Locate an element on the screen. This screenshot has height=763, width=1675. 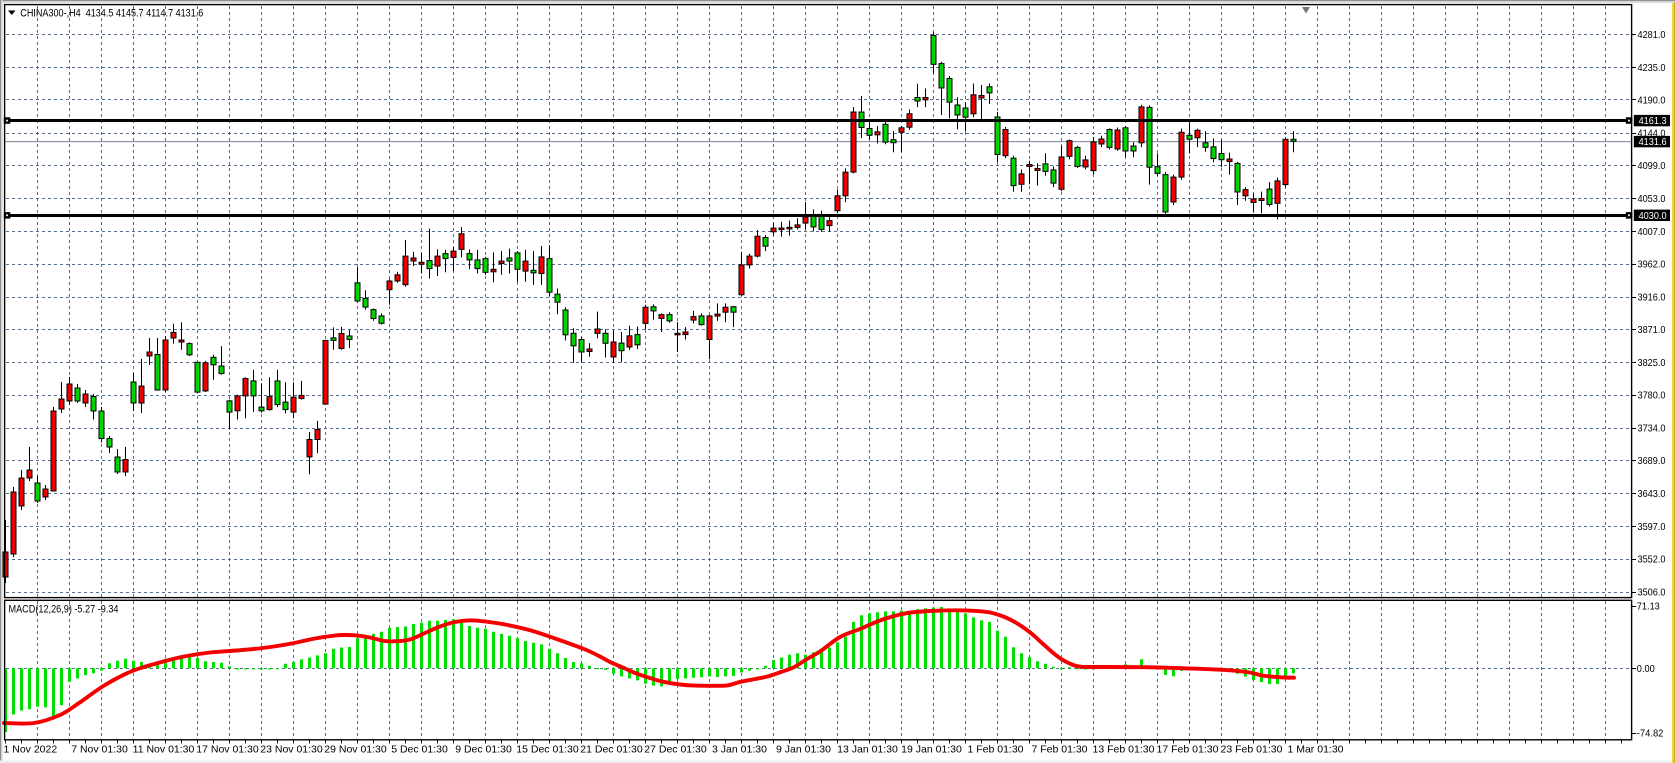
svg-text: 4099.0 is located at coordinates (1652, 166).